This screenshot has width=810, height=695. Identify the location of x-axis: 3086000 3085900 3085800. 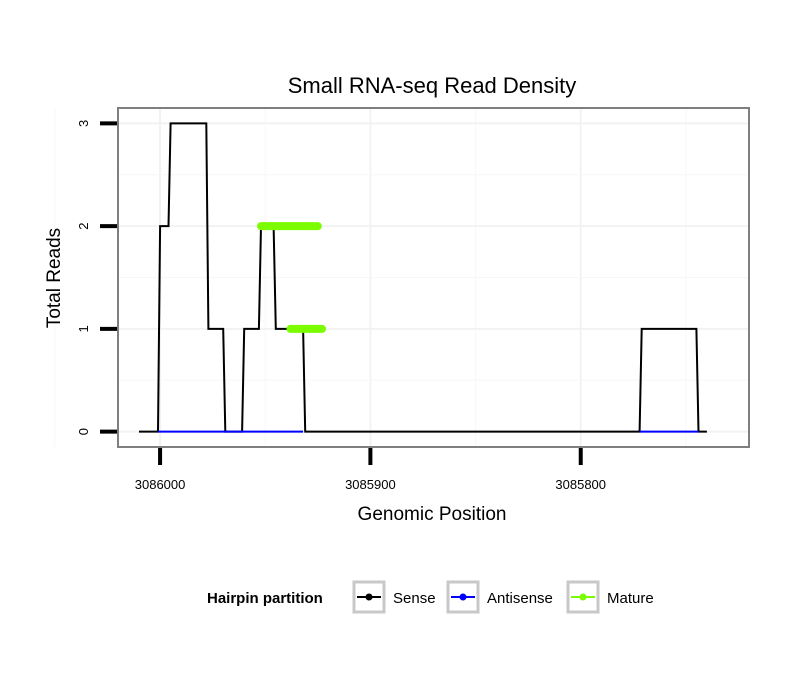
(370, 470).